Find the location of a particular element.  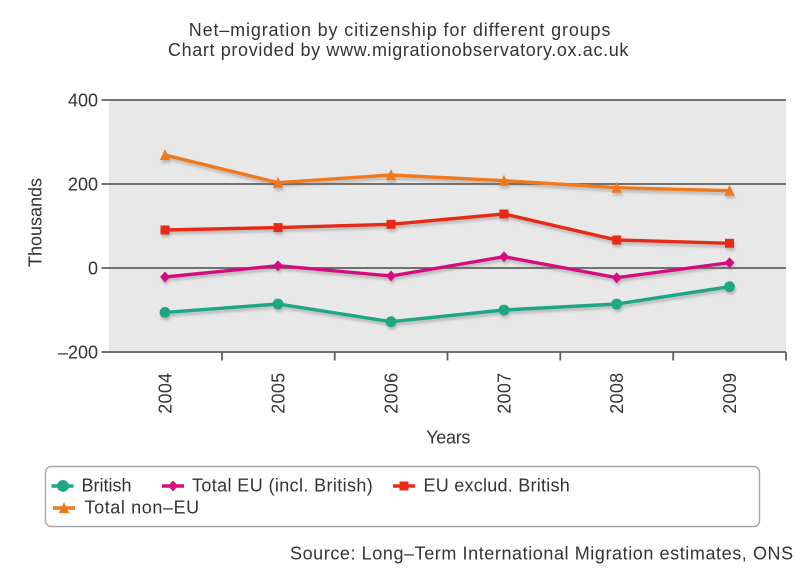

svg-text: 2007 is located at coordinates (505, 393).